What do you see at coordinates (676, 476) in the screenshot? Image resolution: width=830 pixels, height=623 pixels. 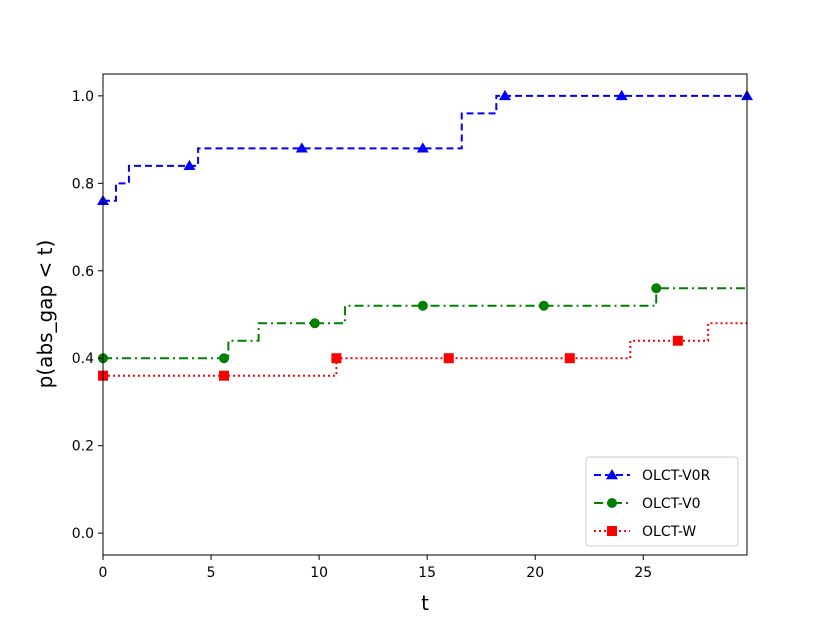 I see `legend-label: OLCT-V0R` at bounding box center [676, 476].